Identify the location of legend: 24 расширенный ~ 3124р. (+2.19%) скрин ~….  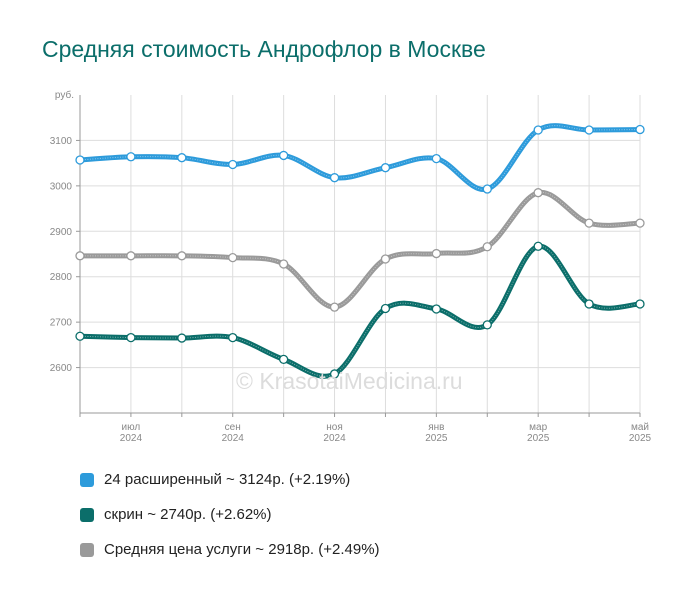
(230, 514).